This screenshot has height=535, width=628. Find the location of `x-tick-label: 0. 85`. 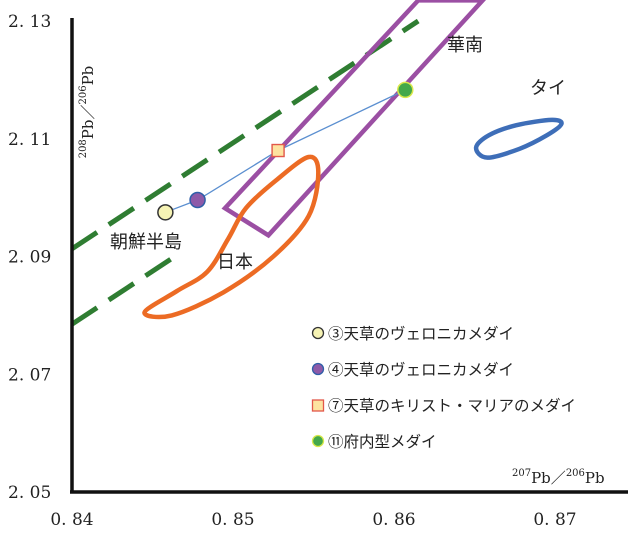

x-tick-label: 0. 85 is located at coordinates (232, 520).